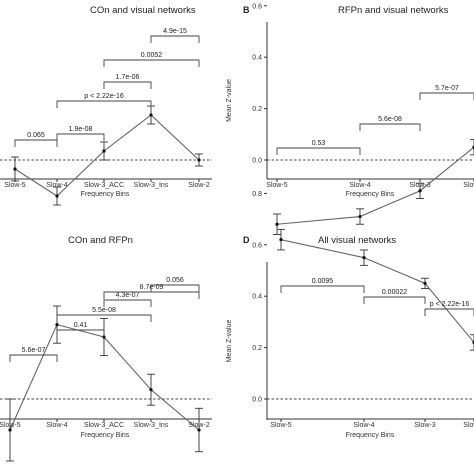 The image size is (474, 474). I want to click on p-value-label: 5.5e-08, so click(104, 310).